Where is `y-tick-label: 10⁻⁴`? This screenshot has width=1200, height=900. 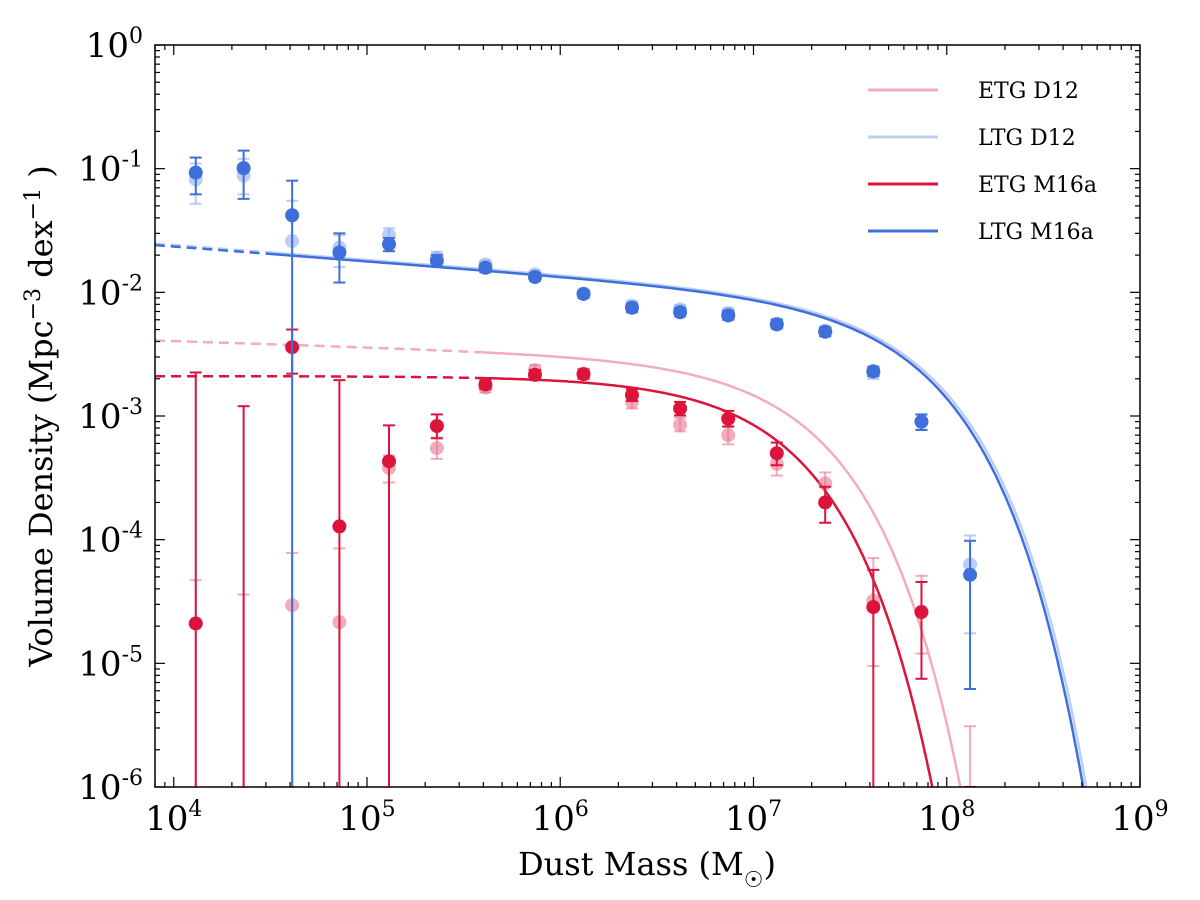 y-tick-label: 10⁻⁴ is located at coordinates (110, 540).